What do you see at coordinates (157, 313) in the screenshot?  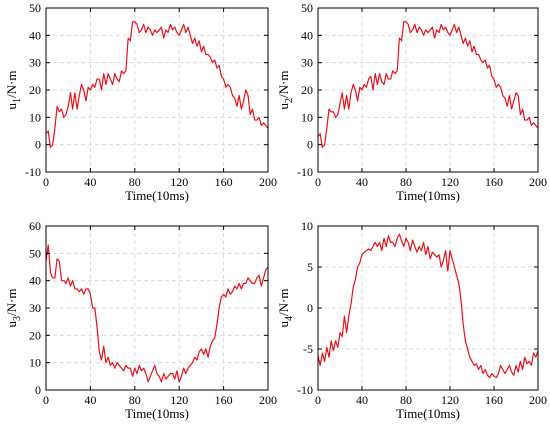 I see `series-line-u3` at bounding box center [157, 313].